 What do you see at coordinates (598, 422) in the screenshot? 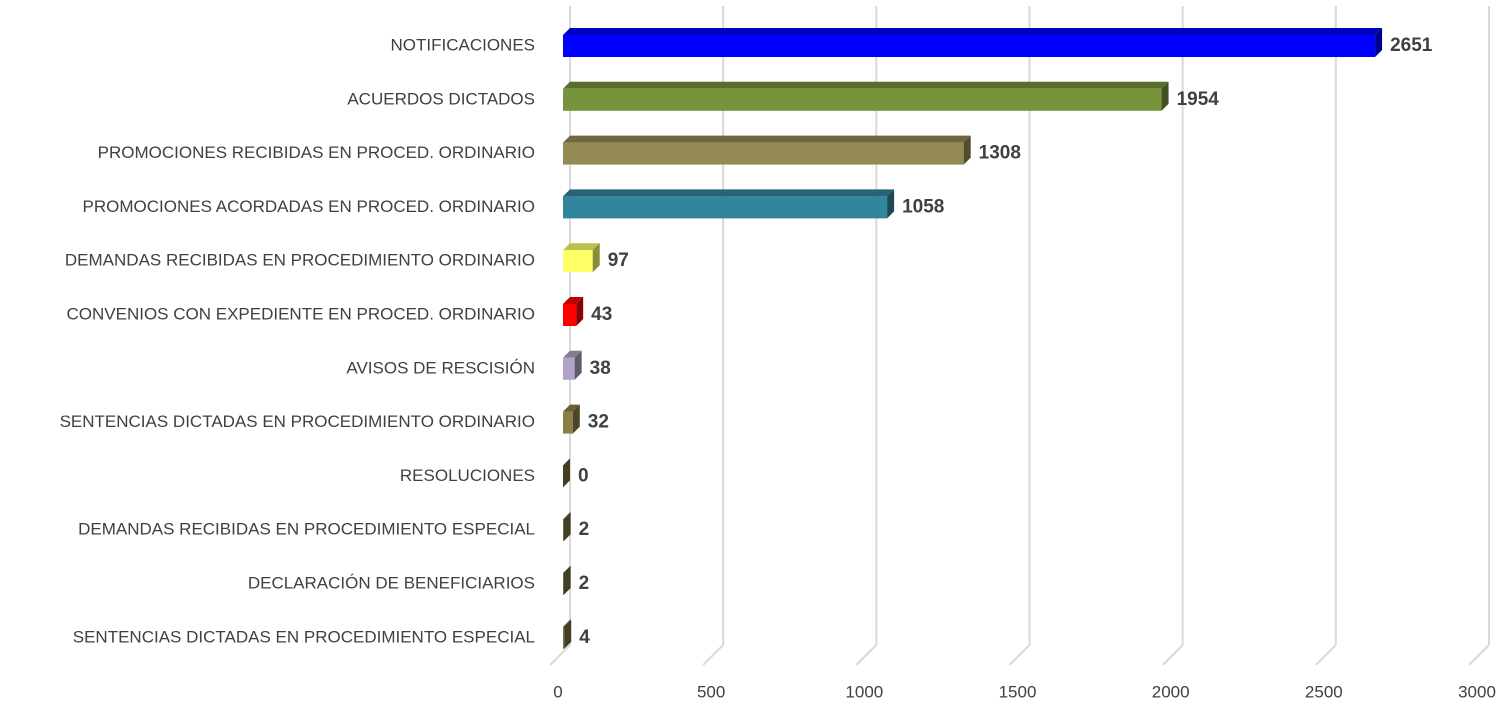
I see `value-label: 32` at bounding box center [598, 422].